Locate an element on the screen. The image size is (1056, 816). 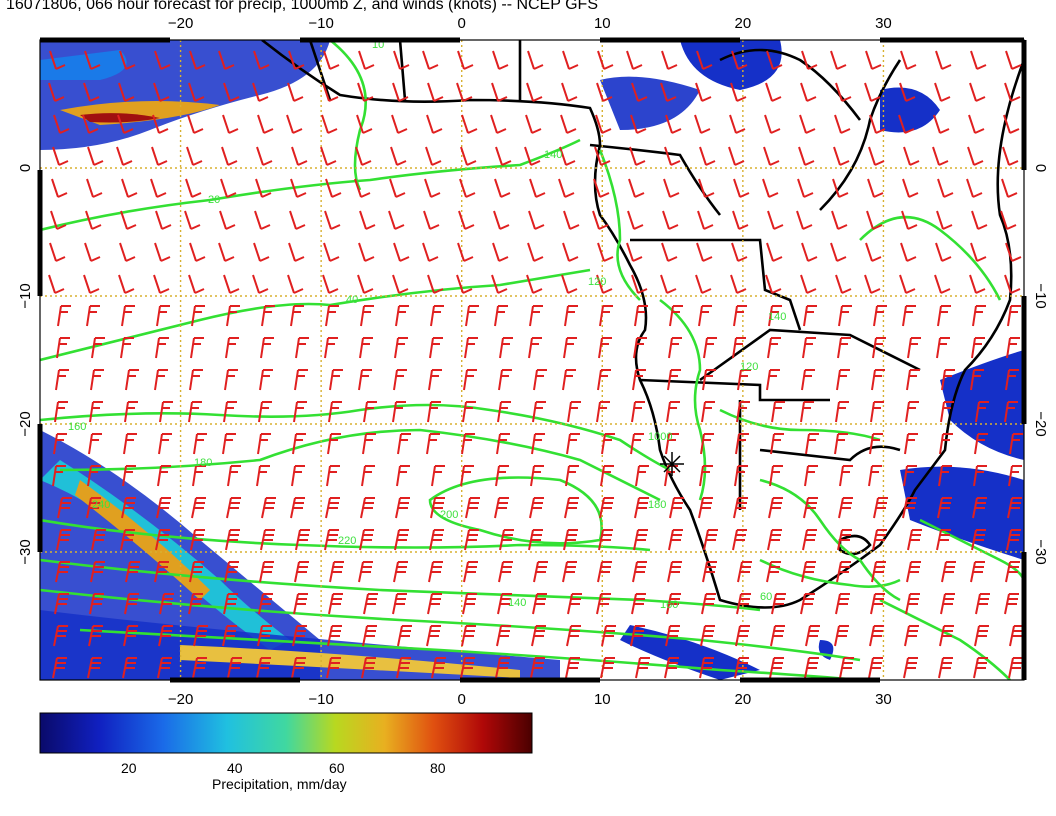
lat-tick-label-left: 0 is located at coordinates (25, 168).